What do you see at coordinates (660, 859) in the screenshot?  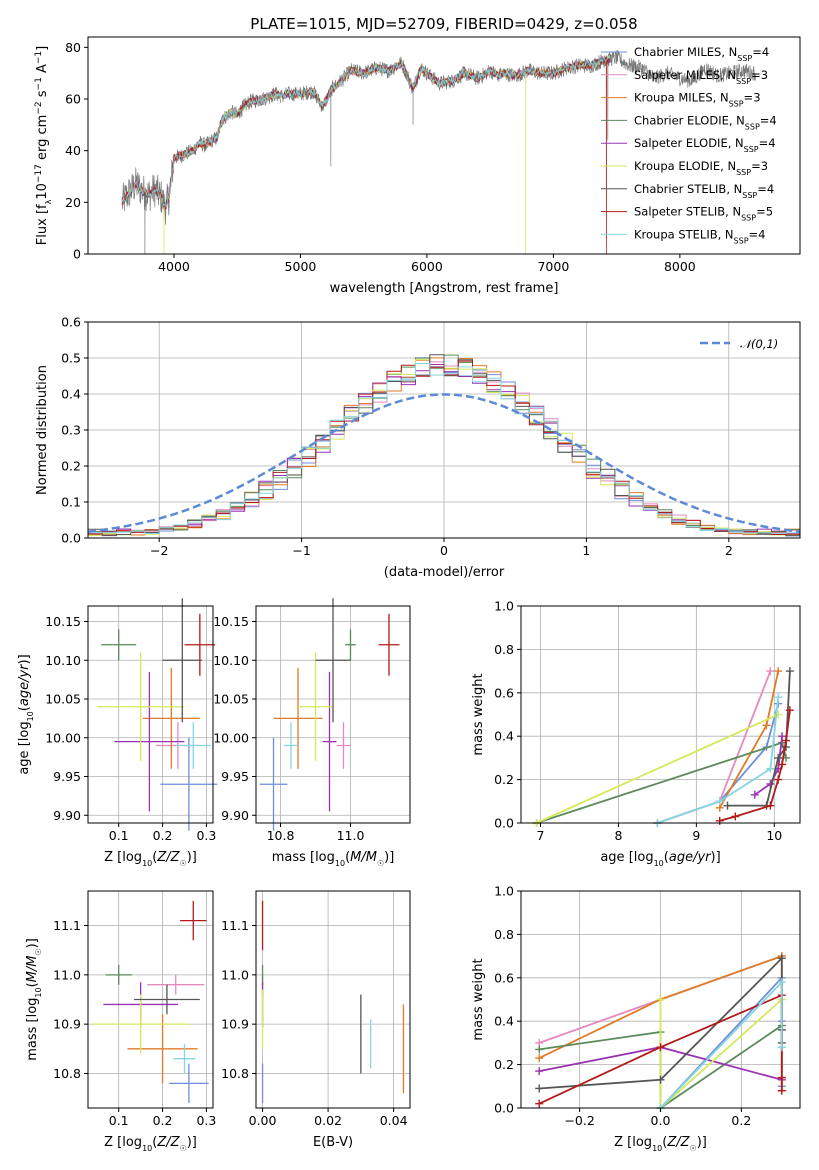 I see `x-axis-label: age [log10(age/yr)]` at bounding box center [660, 859].